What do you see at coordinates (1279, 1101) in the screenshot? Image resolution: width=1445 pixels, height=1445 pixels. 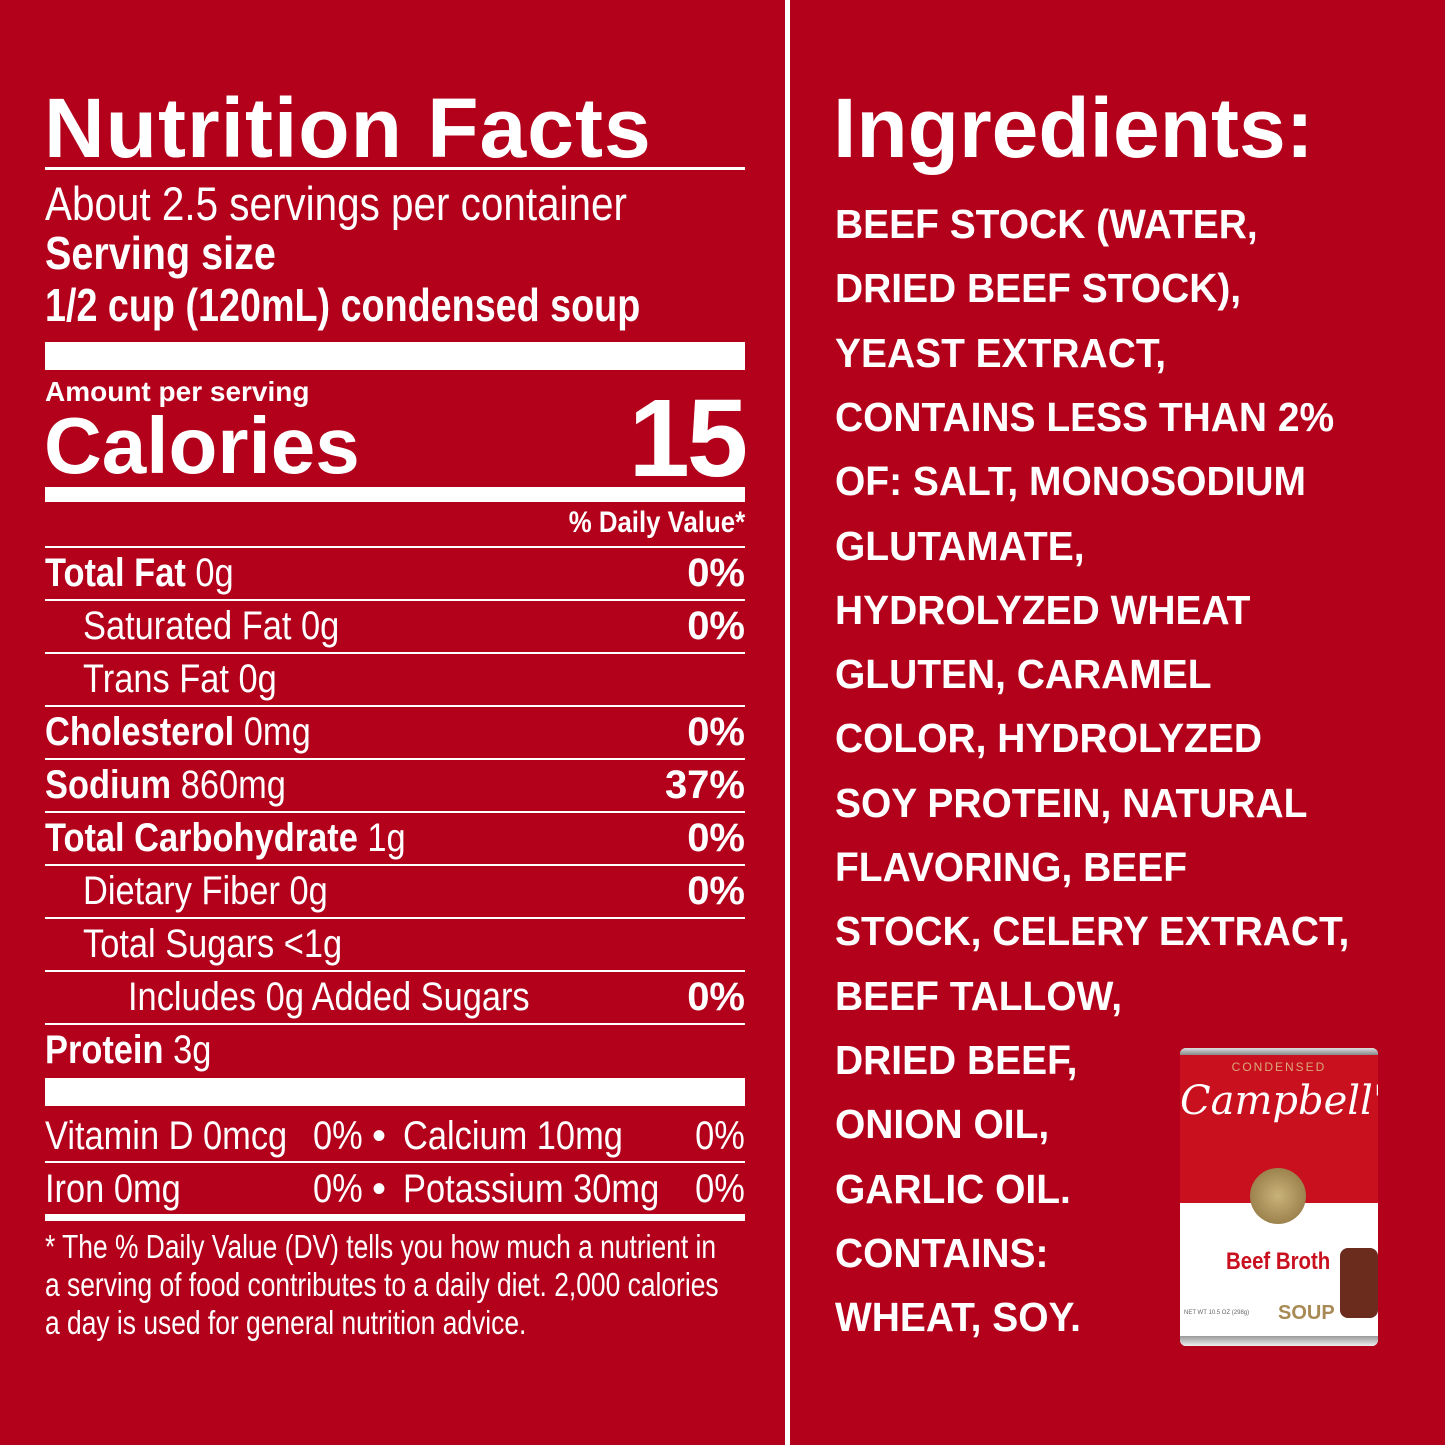 I see `can-brand-logo: Campbell's` at bounding box center [1279, 1101].